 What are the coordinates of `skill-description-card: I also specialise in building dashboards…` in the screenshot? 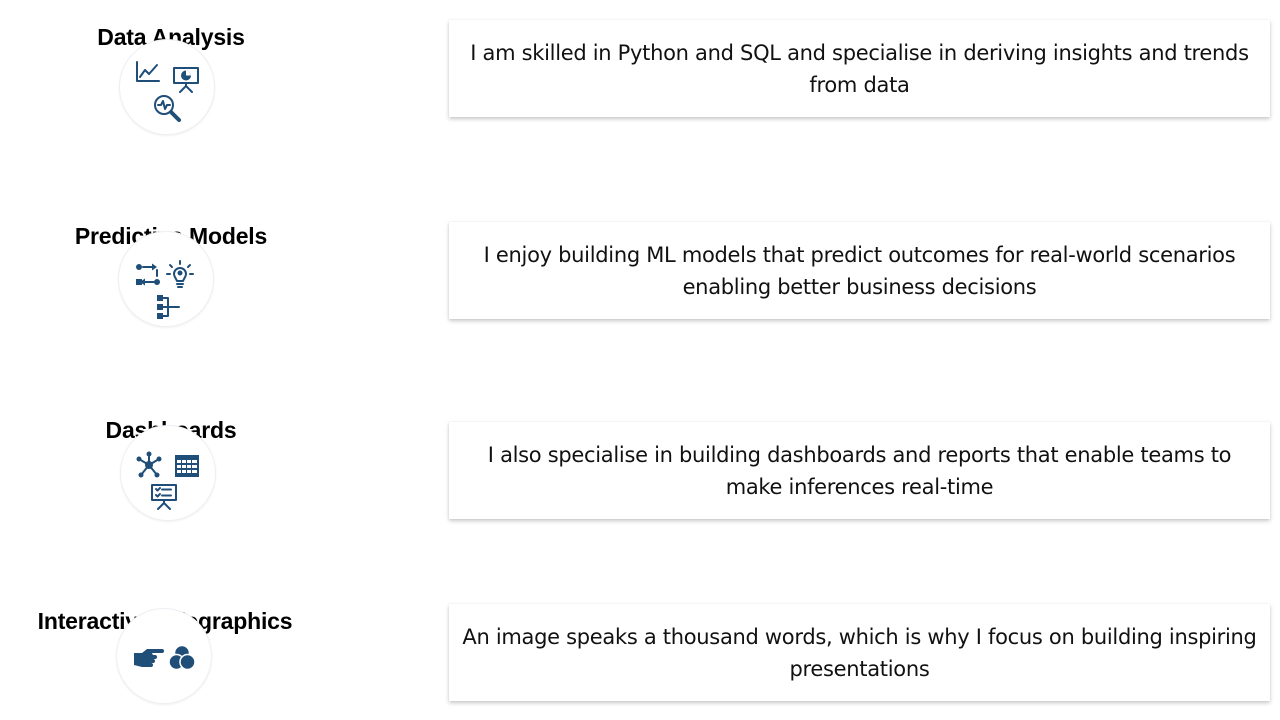 It's located at (859, 470).